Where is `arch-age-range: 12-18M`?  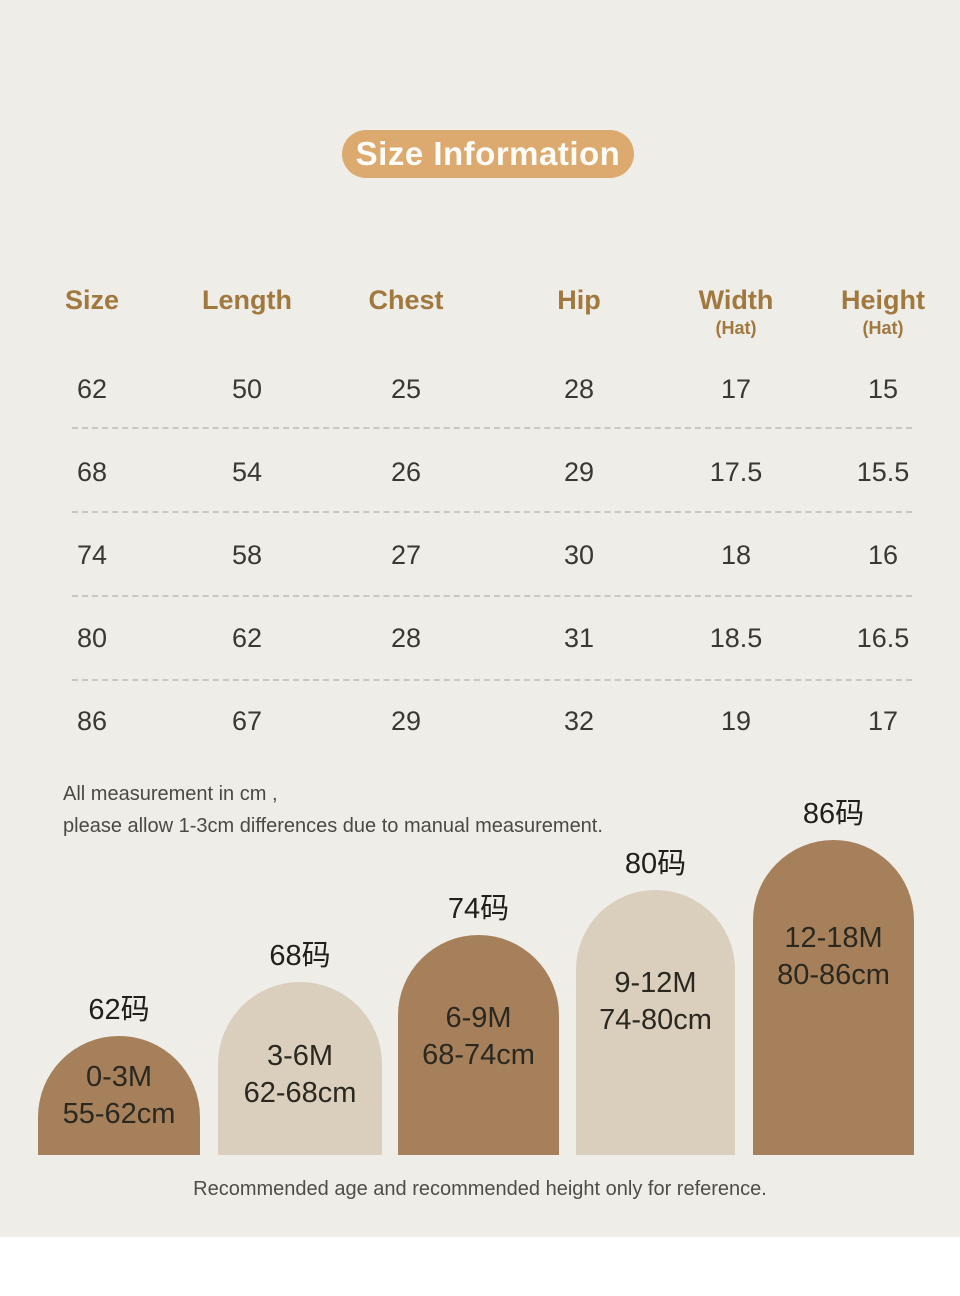 arch-age-range: 12-18M is located at coordinates (833, 937).